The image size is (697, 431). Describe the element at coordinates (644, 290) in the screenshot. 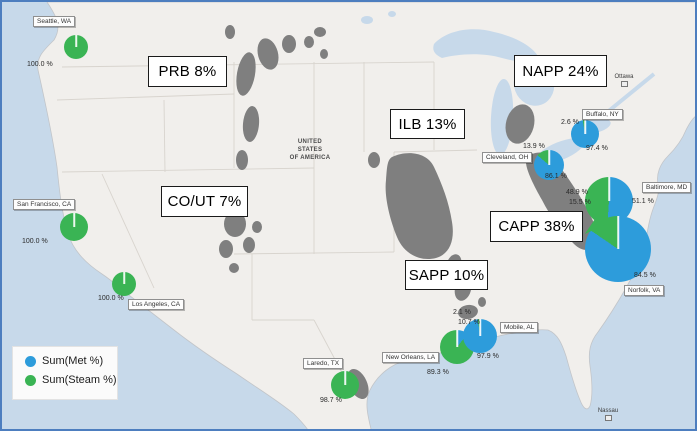

I see `city-label-norfolk-va: Norfolk, VA` at that location.